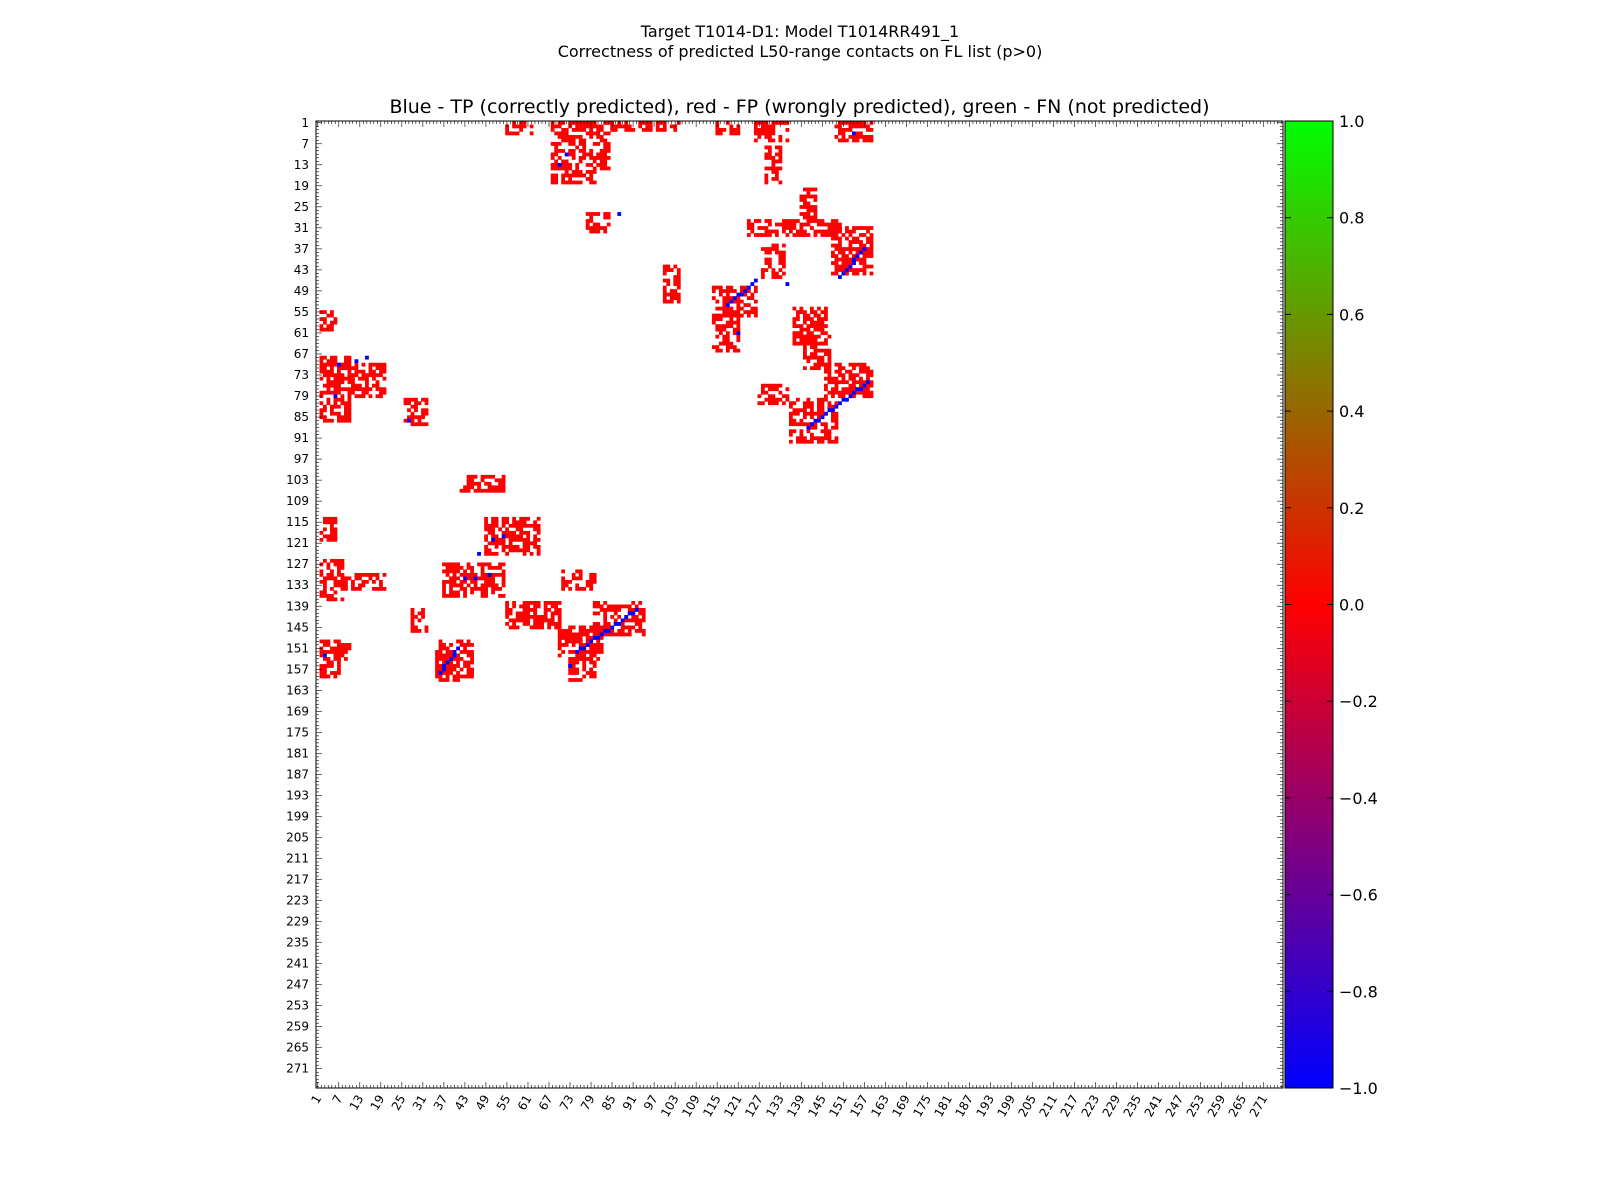 This screenshot has width=1600, height=1200. I want to click on x-tick-label: 235, so click(1133, 1106).